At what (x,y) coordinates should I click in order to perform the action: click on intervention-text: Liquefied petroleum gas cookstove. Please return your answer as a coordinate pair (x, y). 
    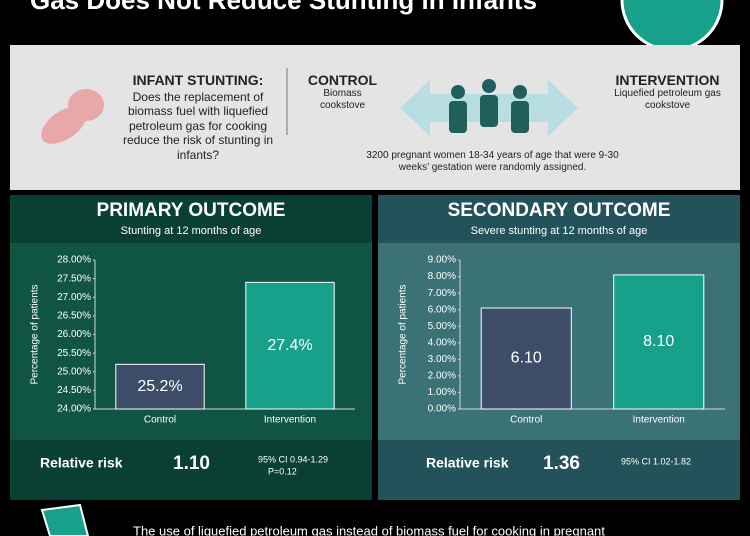
    Looking at the image, I should click on (667, 99).